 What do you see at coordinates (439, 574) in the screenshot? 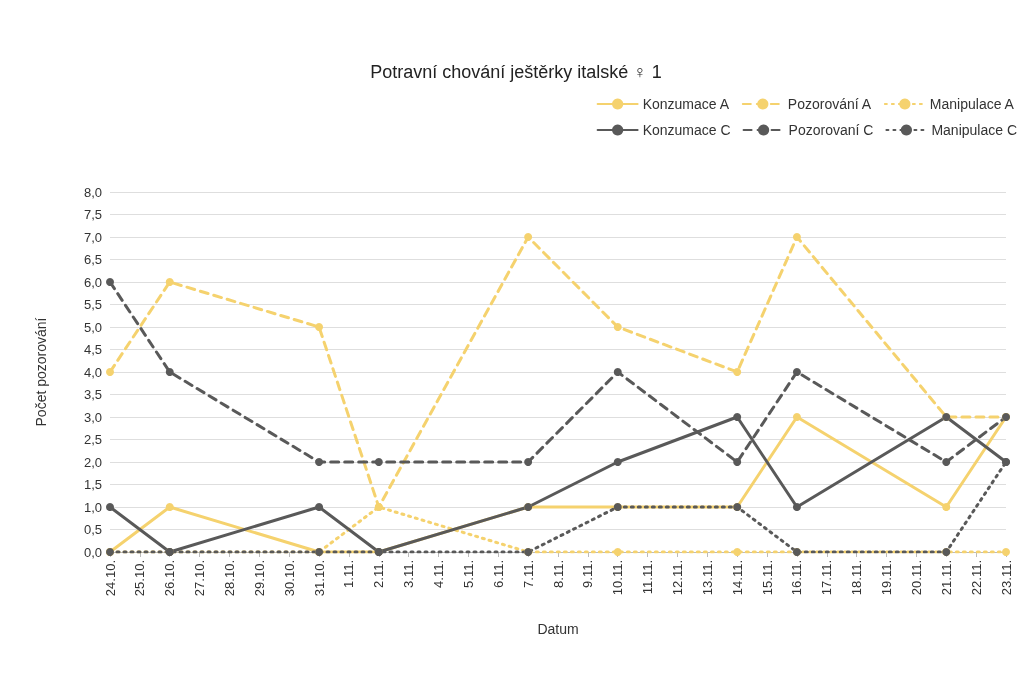
I see `x-tick-label: 4.11.` at bounding box center [439, 574].